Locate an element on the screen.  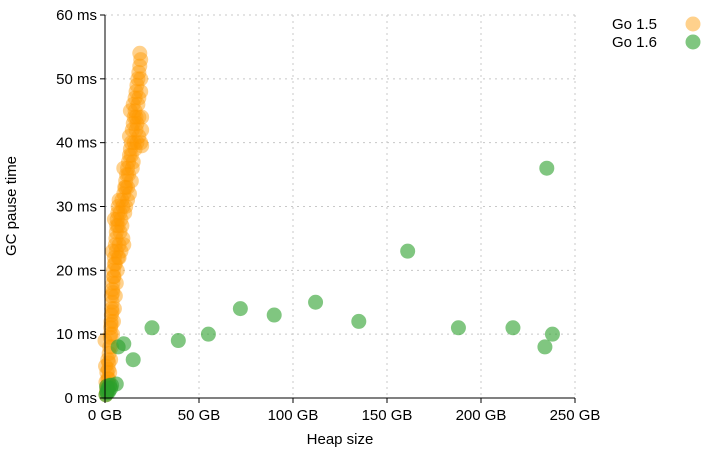
x-tick-label: 150 GB is located at coordinates (387, 415).